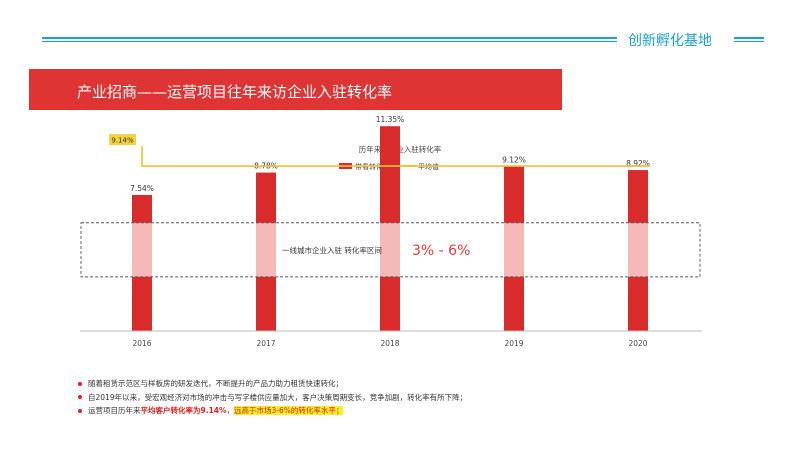  I want to click on average-label: 9.14%, so click(122, 141).